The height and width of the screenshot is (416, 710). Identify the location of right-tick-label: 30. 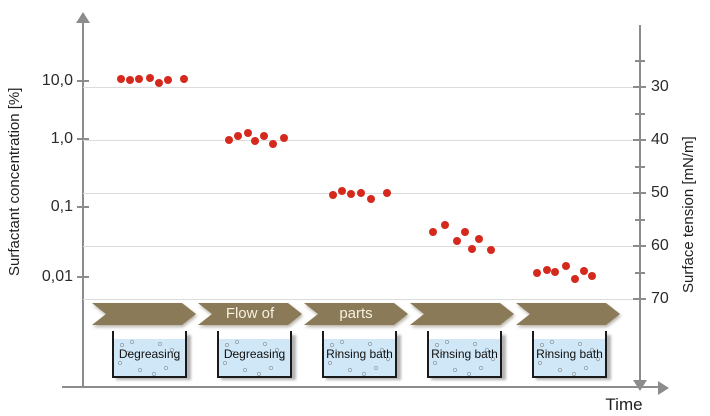
(660, 86).